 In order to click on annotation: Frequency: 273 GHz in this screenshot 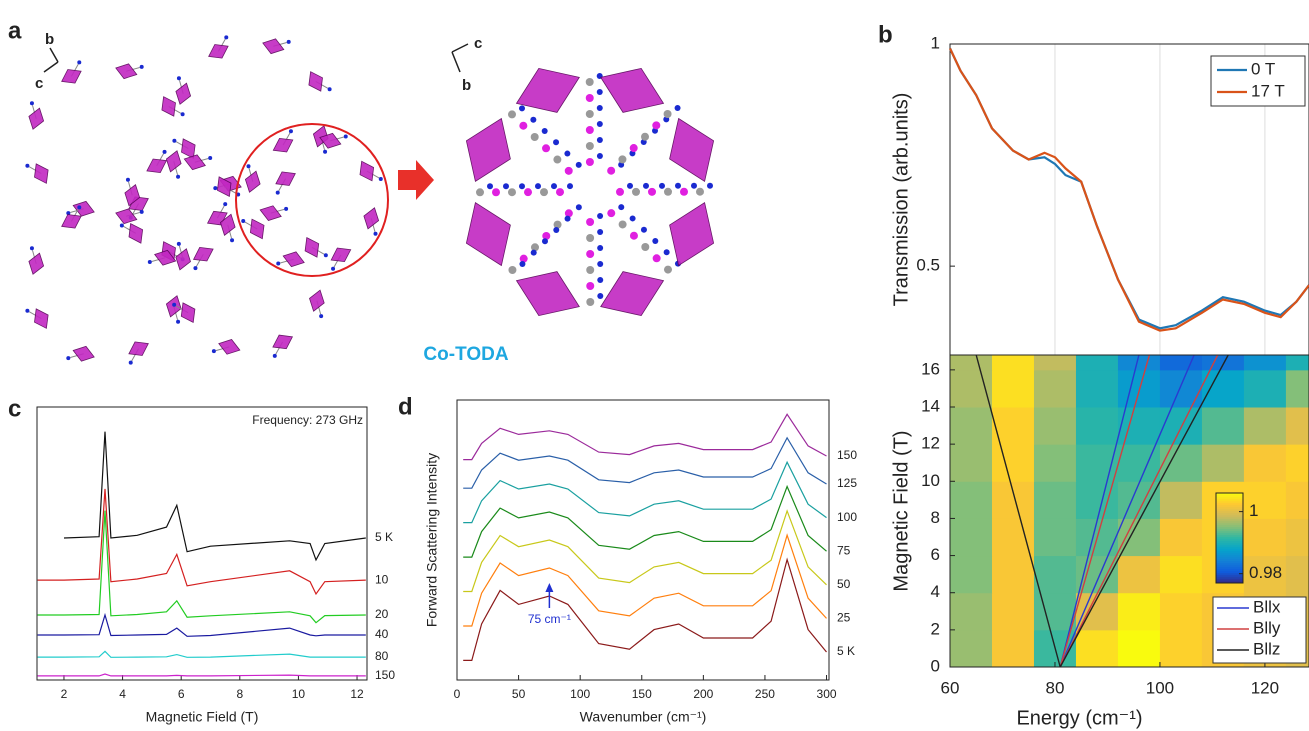, I will do `click(307, 420)`.